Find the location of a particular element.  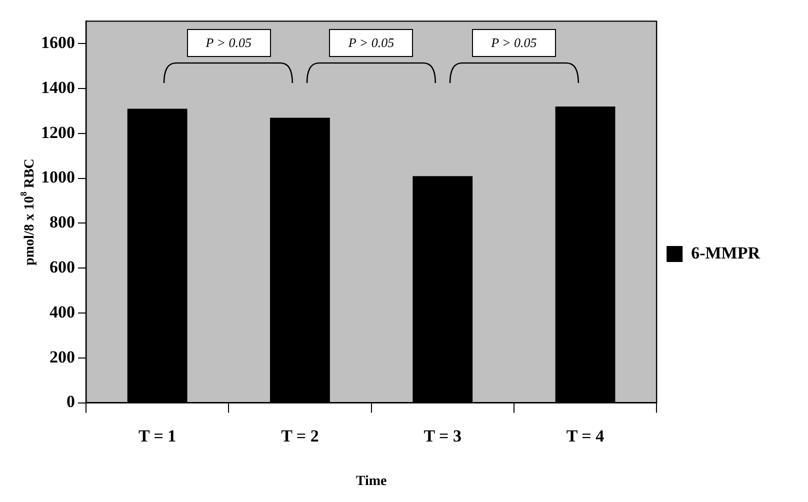

y-tick-label: 1600 is located at coordinates (58, 42).